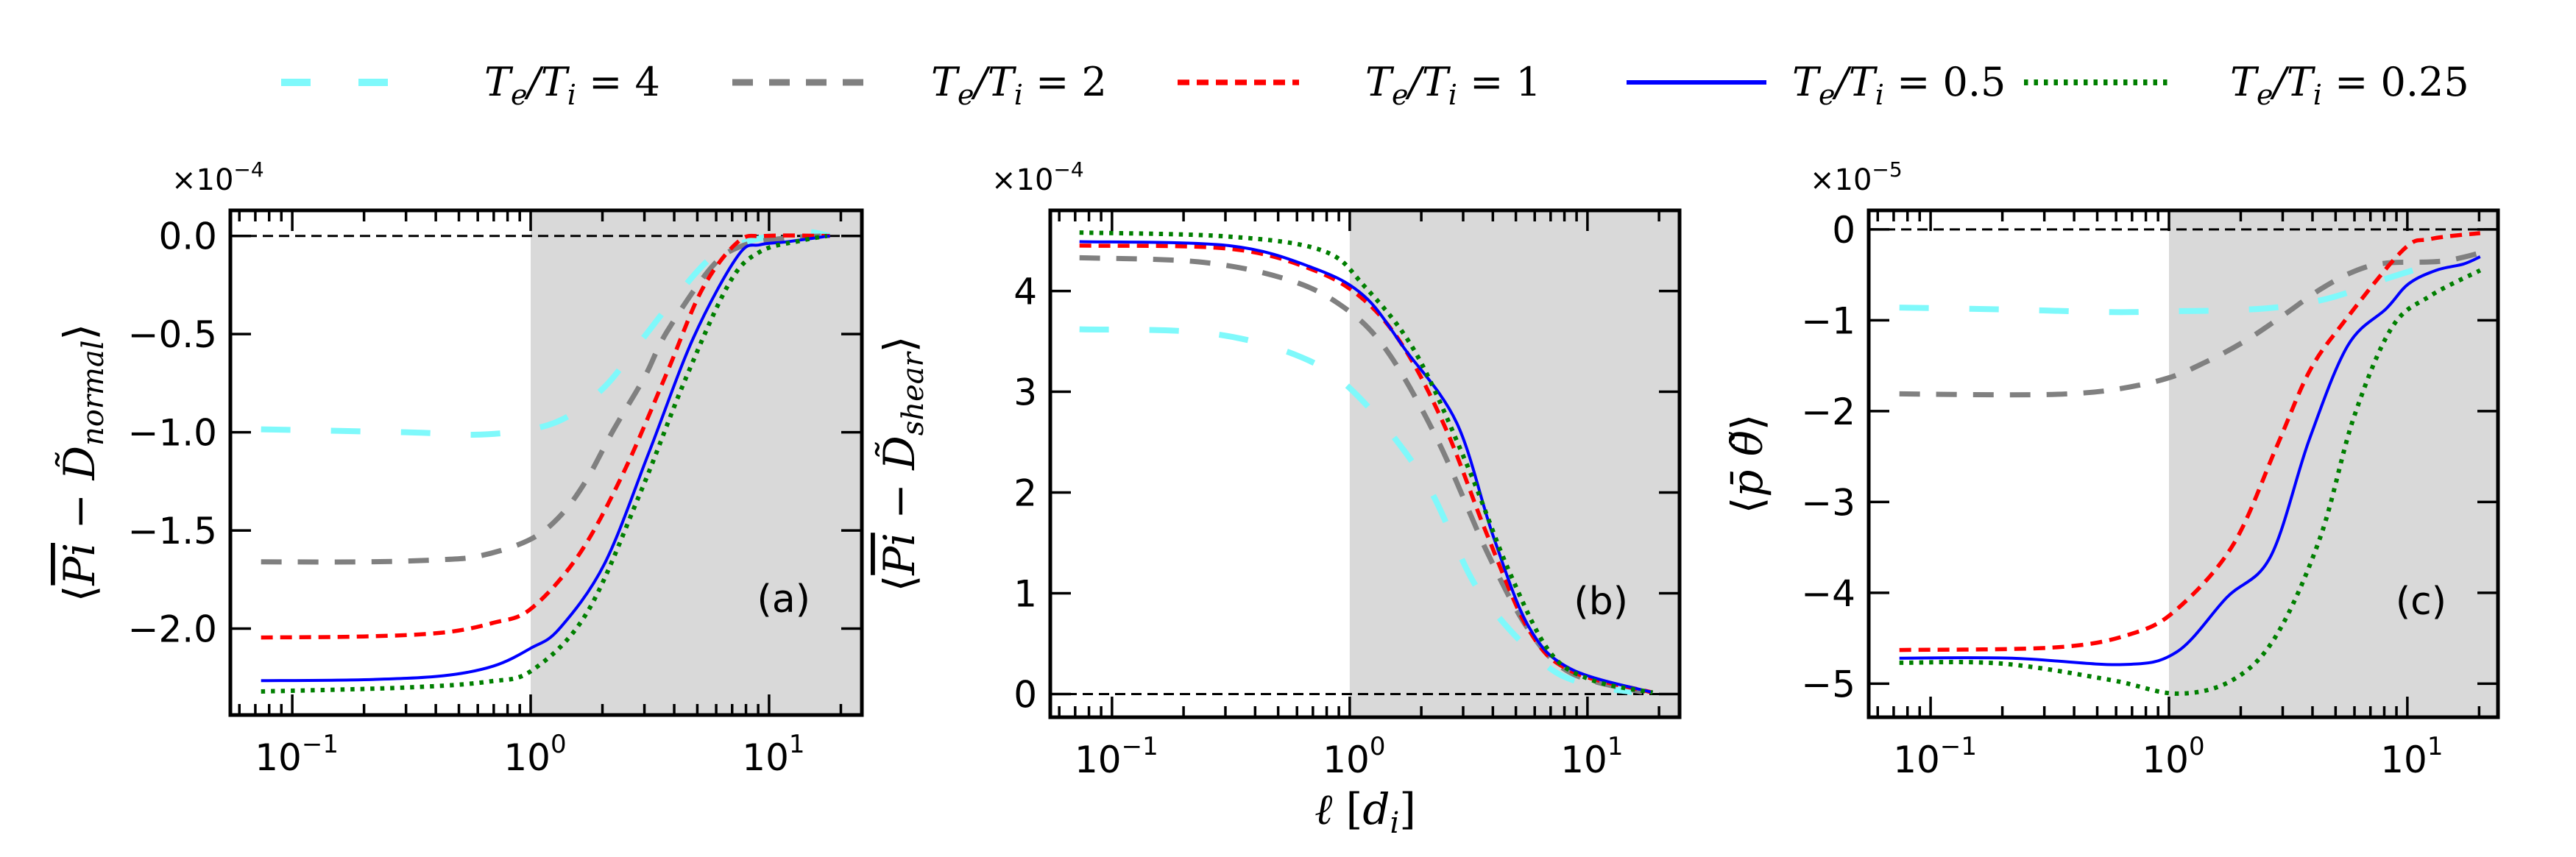 The width and height of the screenshot is (2576, 857). I want to click on legend-value: = 0.25, so click(2395, 82).